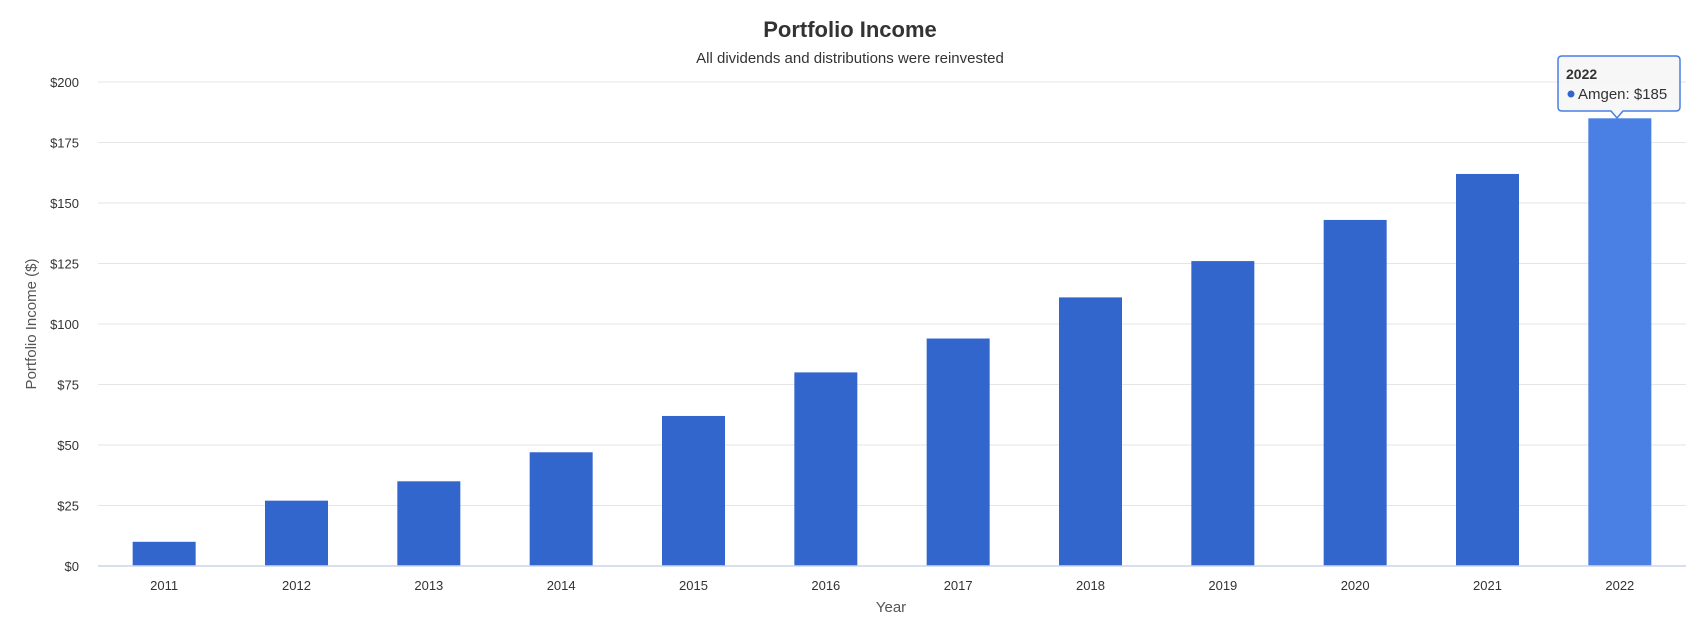  What do you see at coordinates (1602, 94) in the screenshot?
I see `tooltip-series-name: Amgen` at bounding box center [1602, 94].